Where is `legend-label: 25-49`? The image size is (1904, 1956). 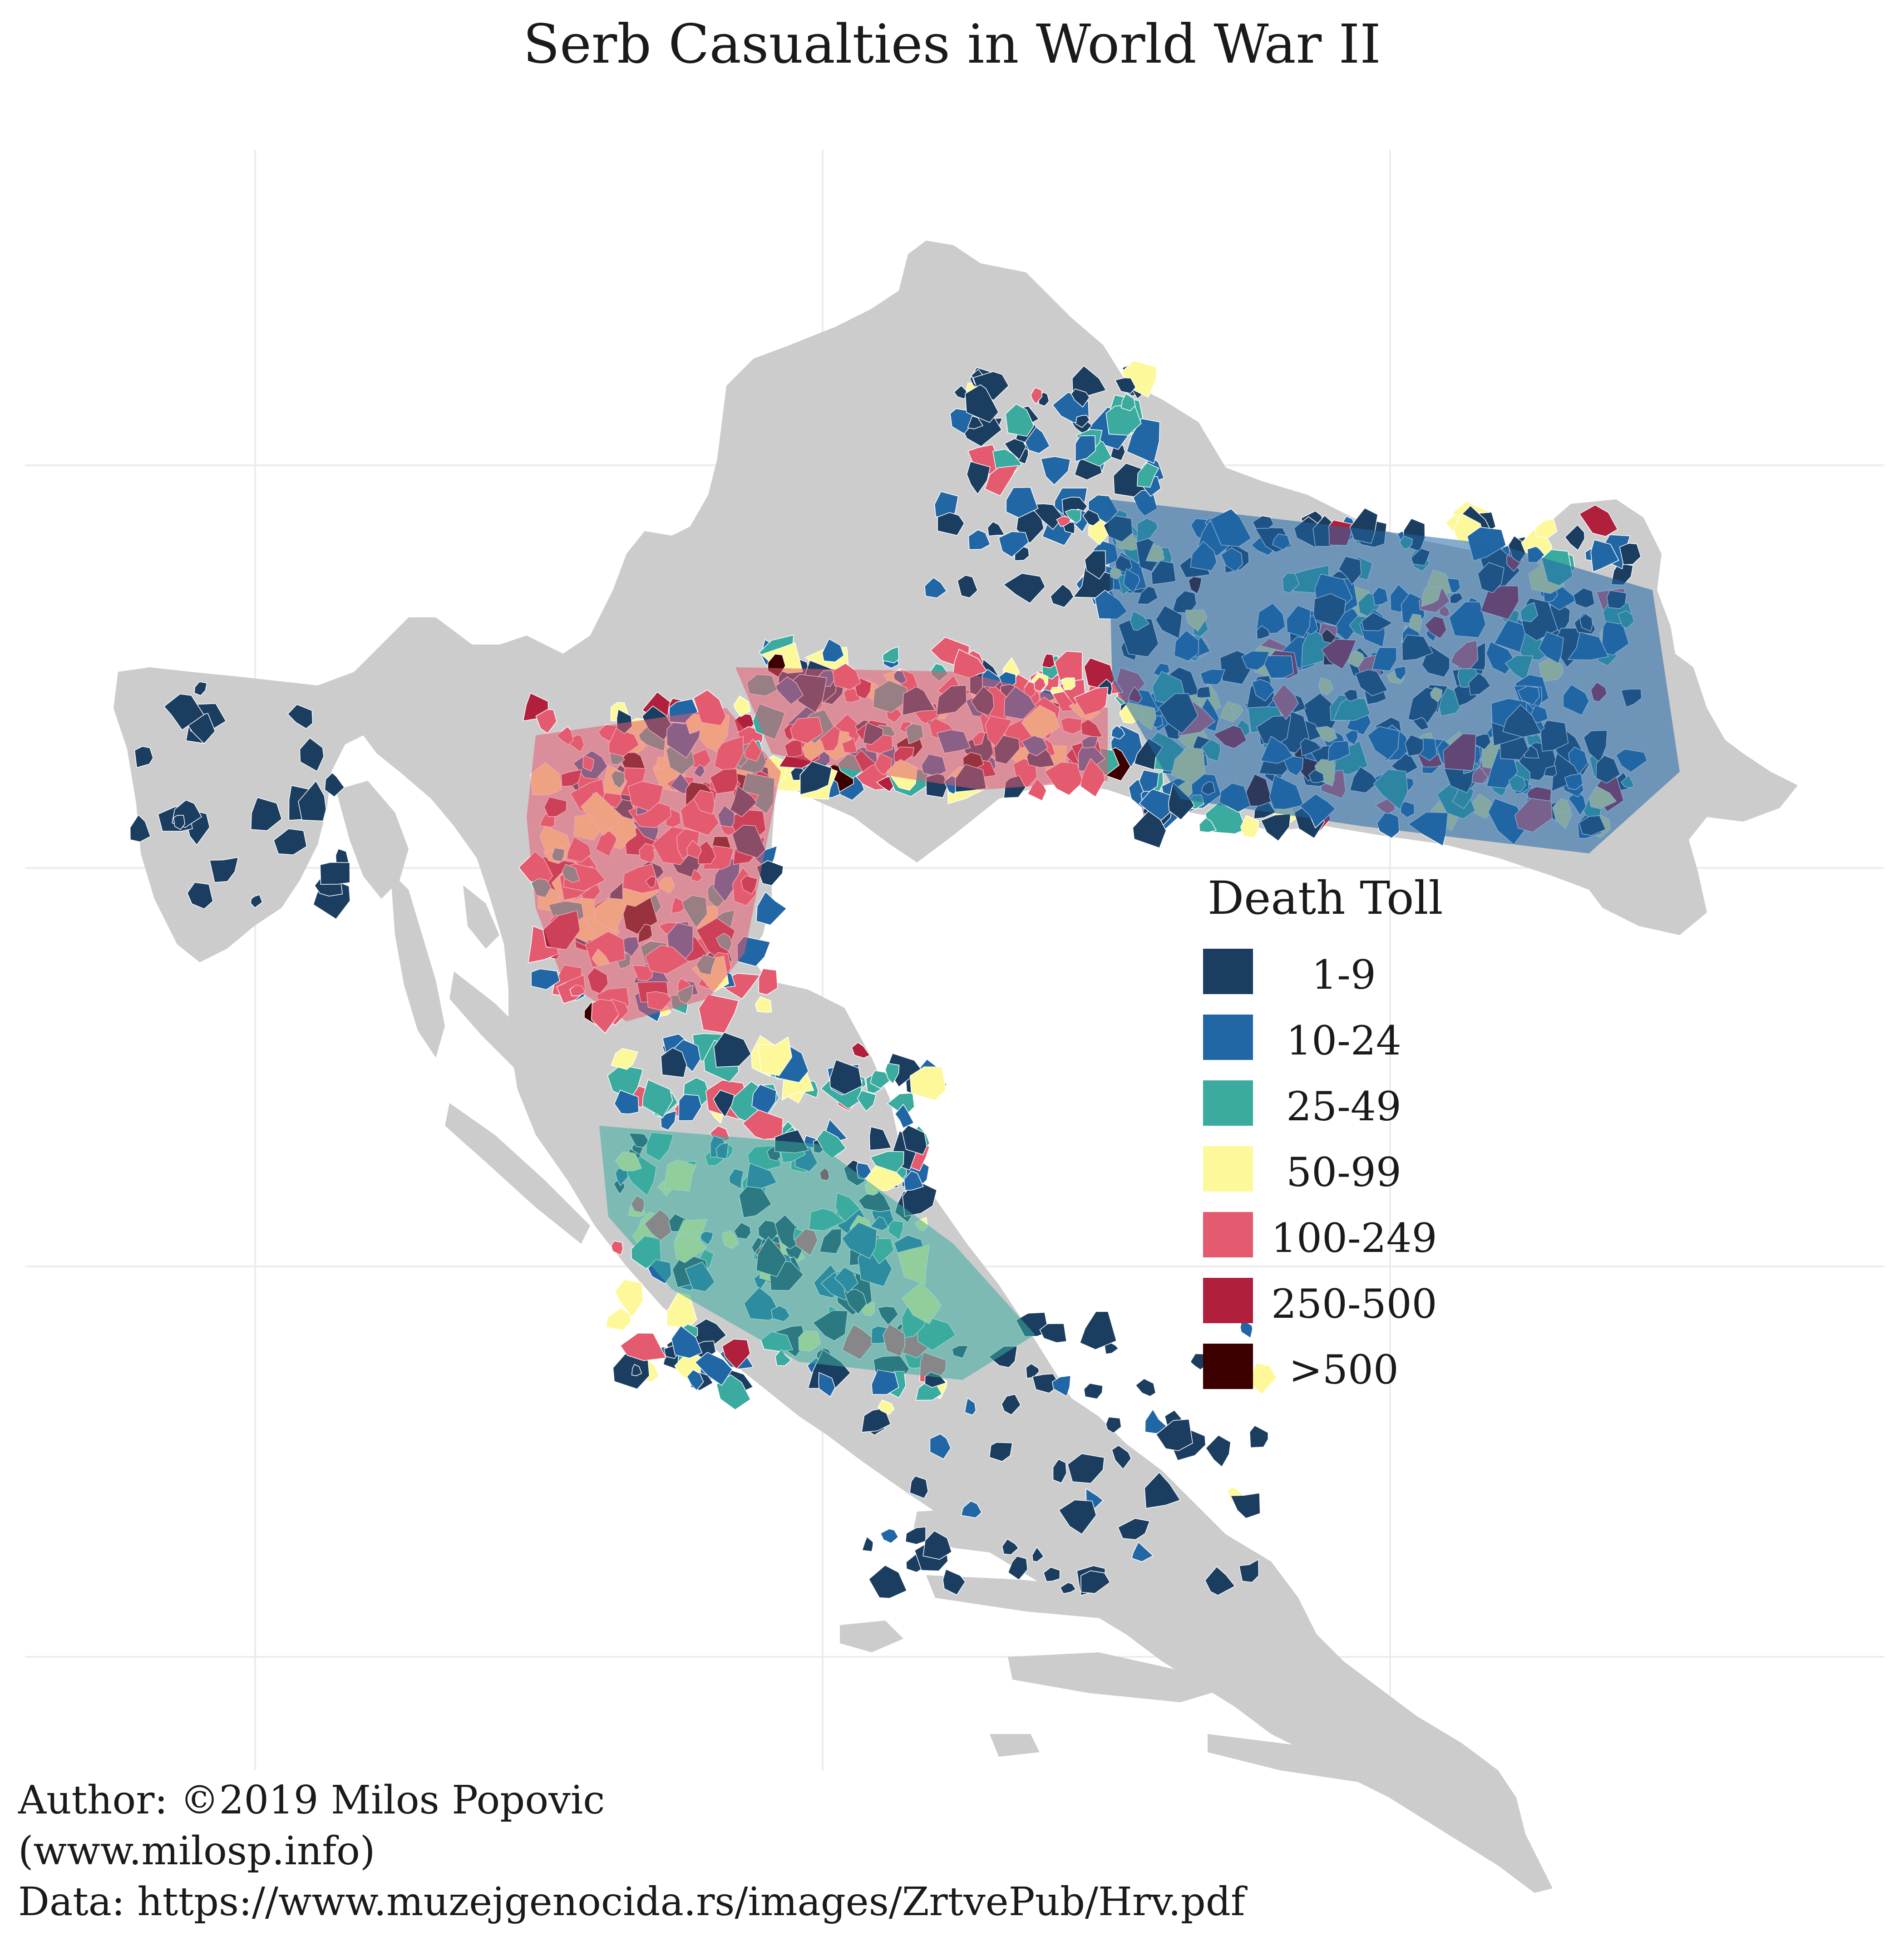 legend-label: 25-49 is located at coordinates (1343, 1106).